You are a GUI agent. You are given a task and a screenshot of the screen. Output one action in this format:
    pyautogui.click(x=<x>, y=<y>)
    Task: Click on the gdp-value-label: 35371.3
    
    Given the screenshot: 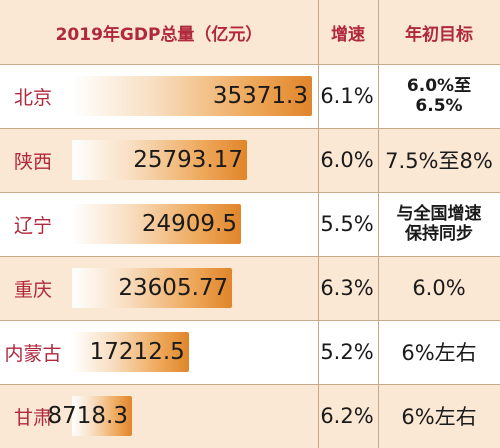 What is the action you would take?
    pyautogui.click(x=260, y=96)
    